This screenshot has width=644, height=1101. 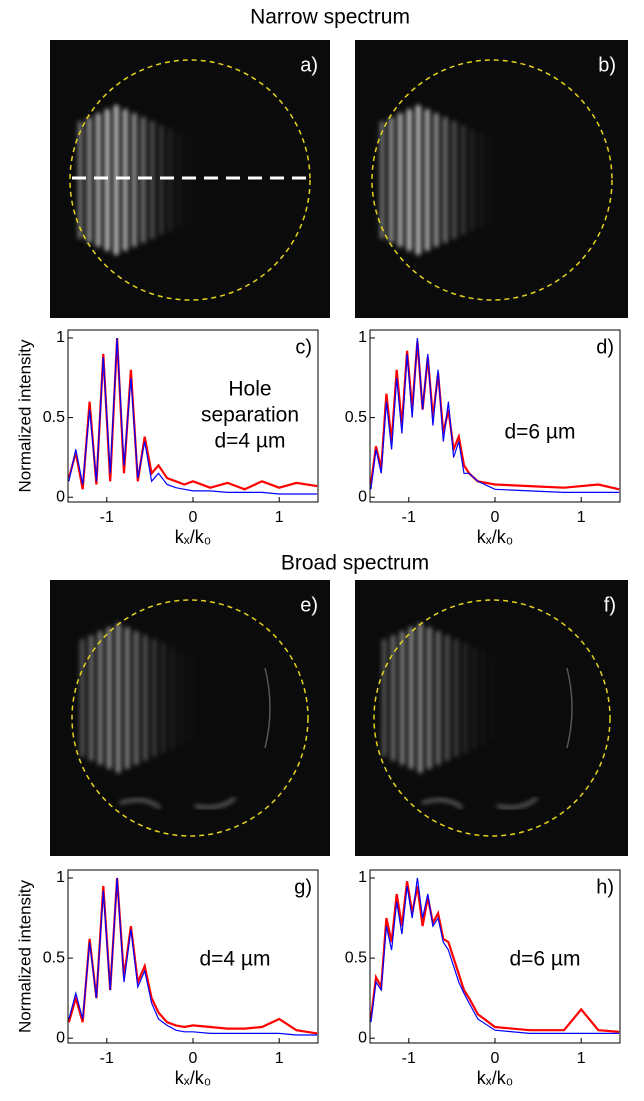 I want to click on panel-label: e), so click(x=309, y=605).